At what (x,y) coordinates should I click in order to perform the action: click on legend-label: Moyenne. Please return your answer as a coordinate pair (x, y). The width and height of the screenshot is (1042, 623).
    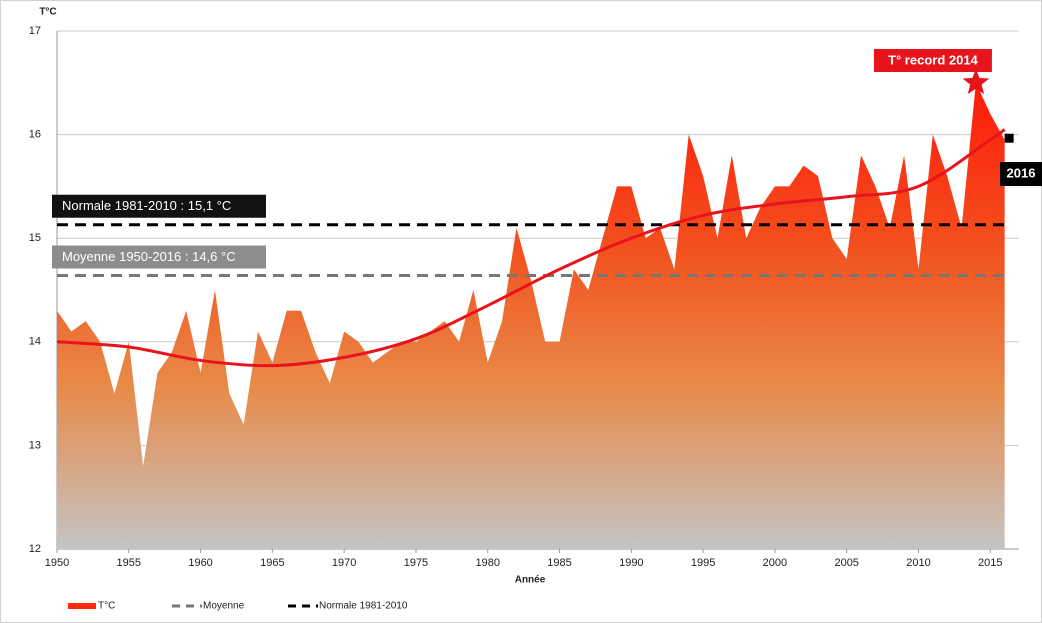
    Looking at the image, I should click on (224, 606).